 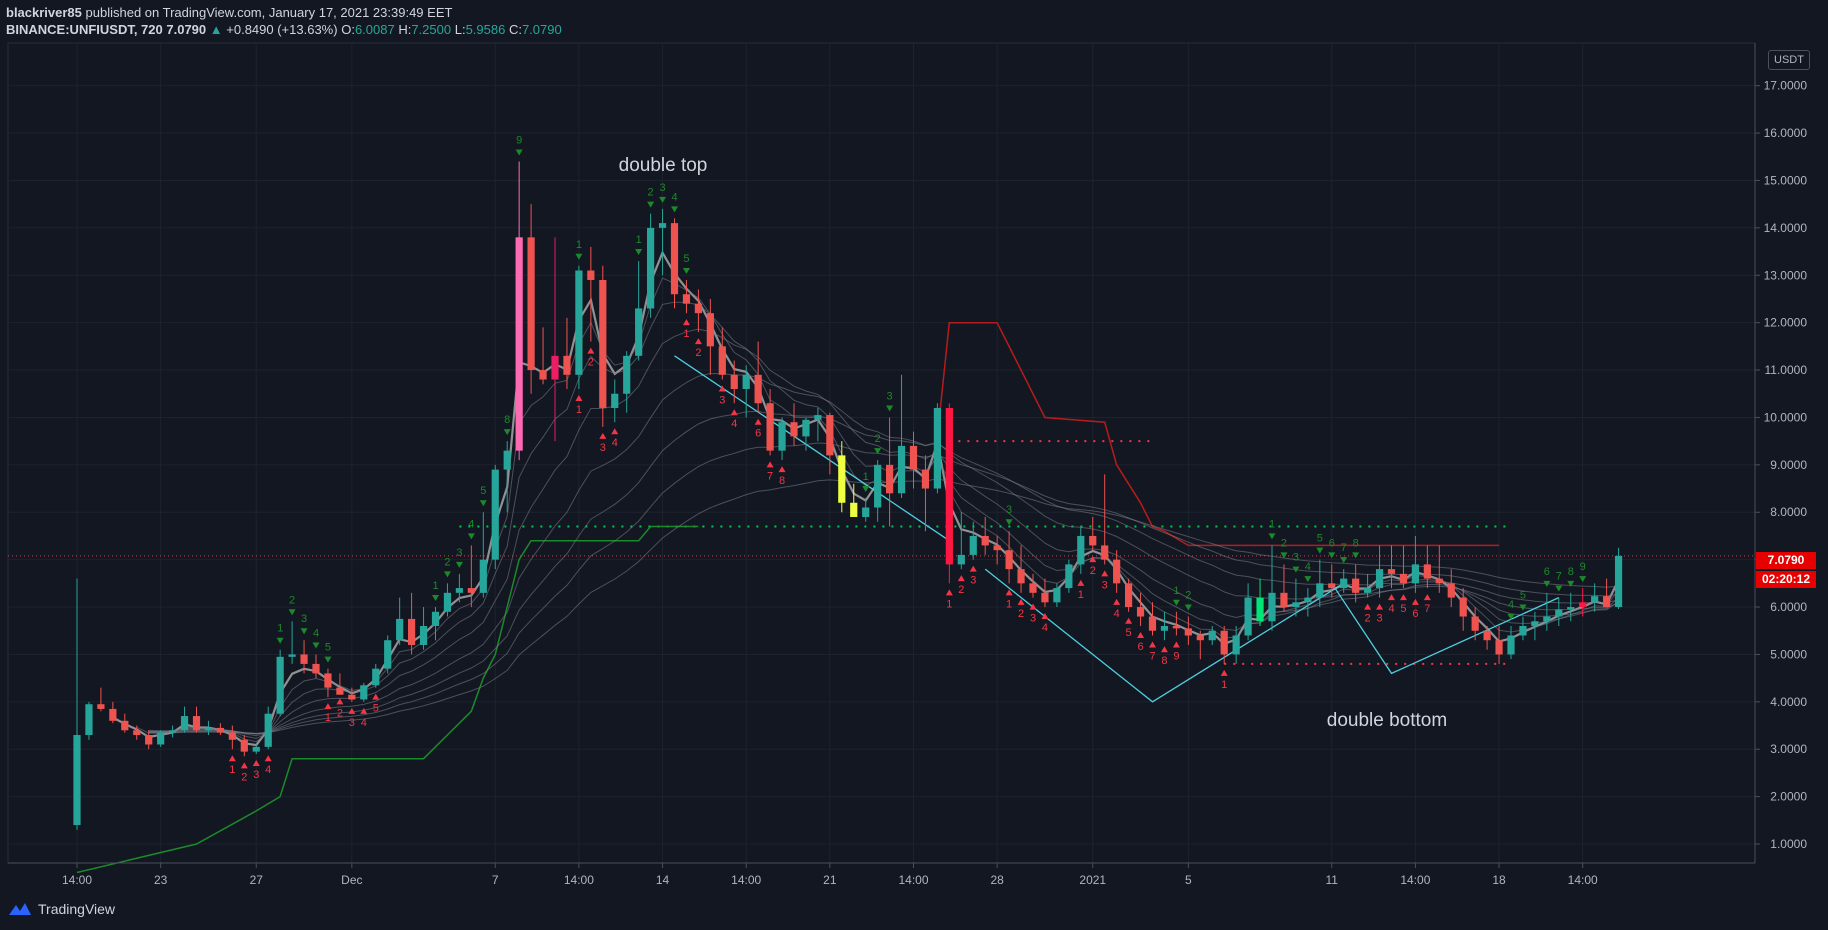 I want to click on double-bottom-annotation: double bottom, so click(x=1387, y=720).